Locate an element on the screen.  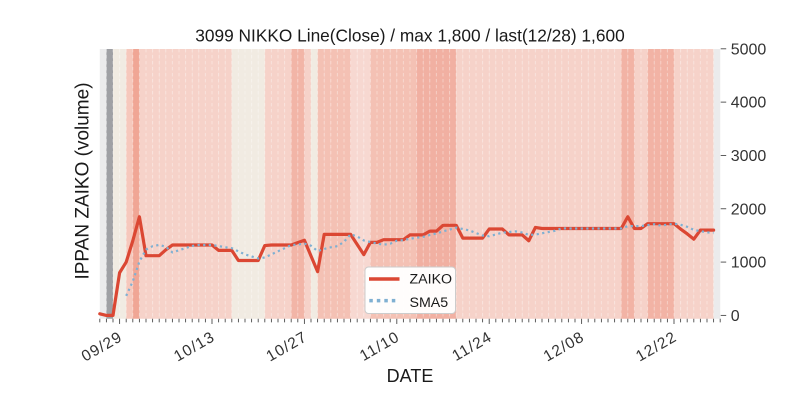
svg-text: 5000 is located at coordinates (749, 49).